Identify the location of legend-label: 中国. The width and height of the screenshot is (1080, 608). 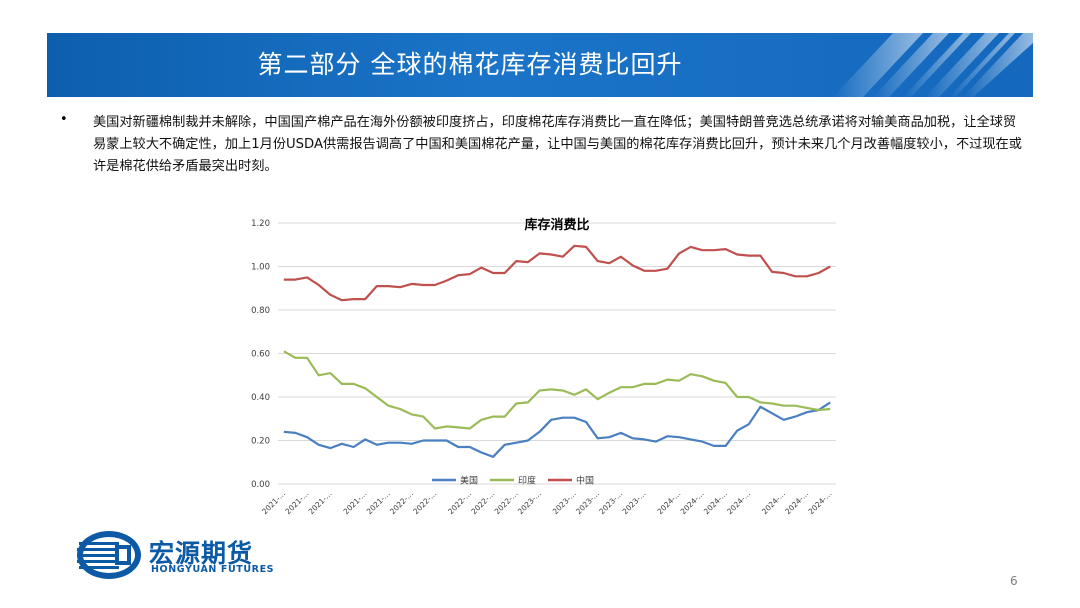
(585, 481).